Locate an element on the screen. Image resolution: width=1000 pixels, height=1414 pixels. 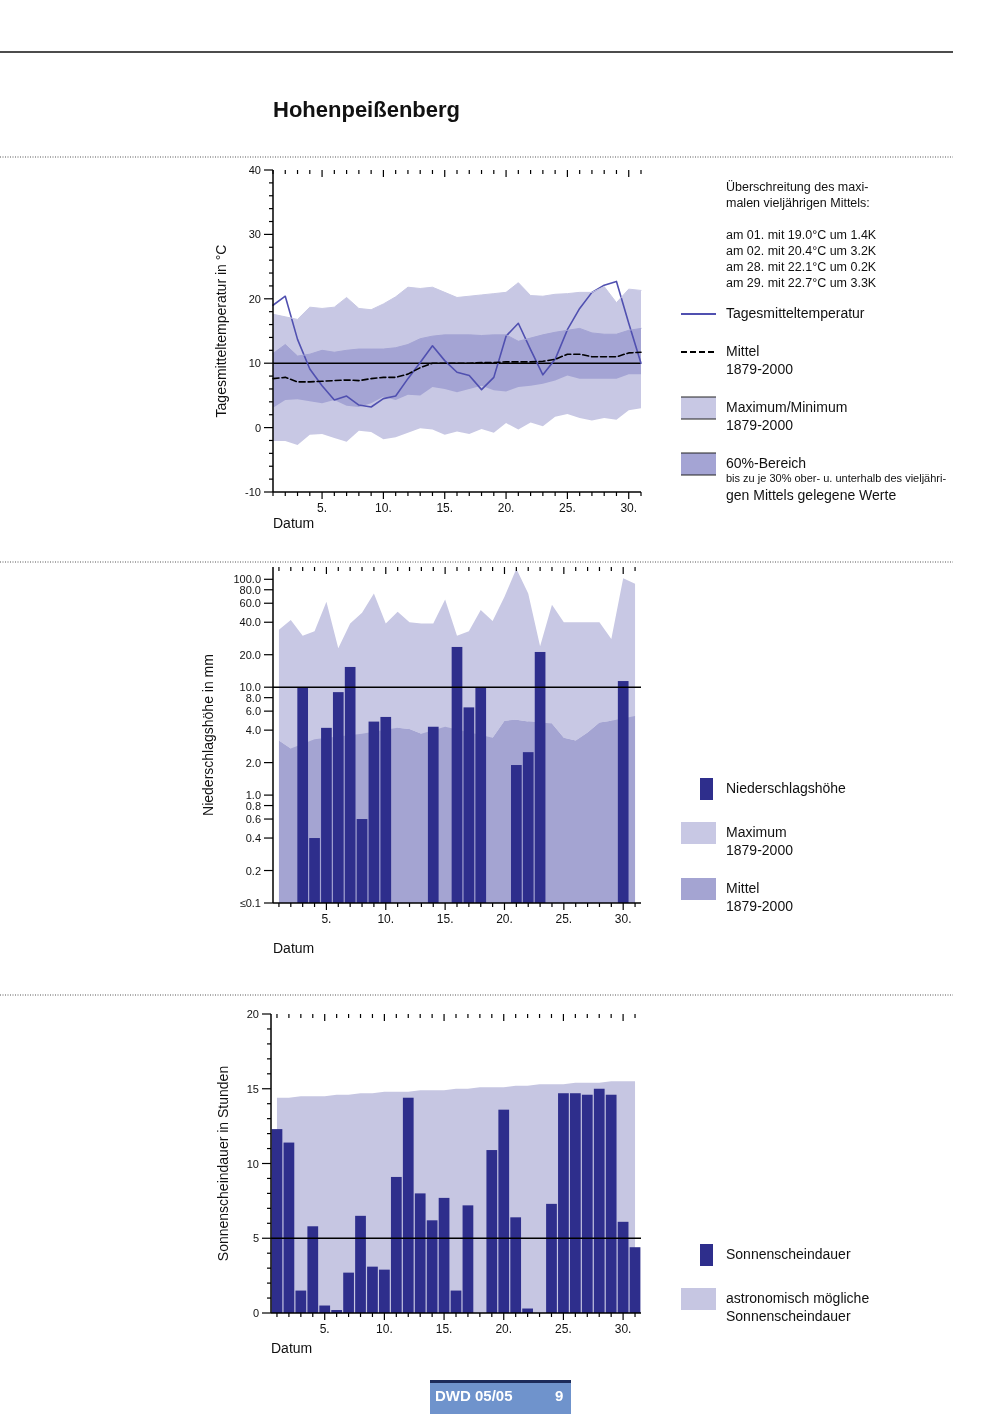
y-tick-label: 0.4 is located at coordinates (253, 838).